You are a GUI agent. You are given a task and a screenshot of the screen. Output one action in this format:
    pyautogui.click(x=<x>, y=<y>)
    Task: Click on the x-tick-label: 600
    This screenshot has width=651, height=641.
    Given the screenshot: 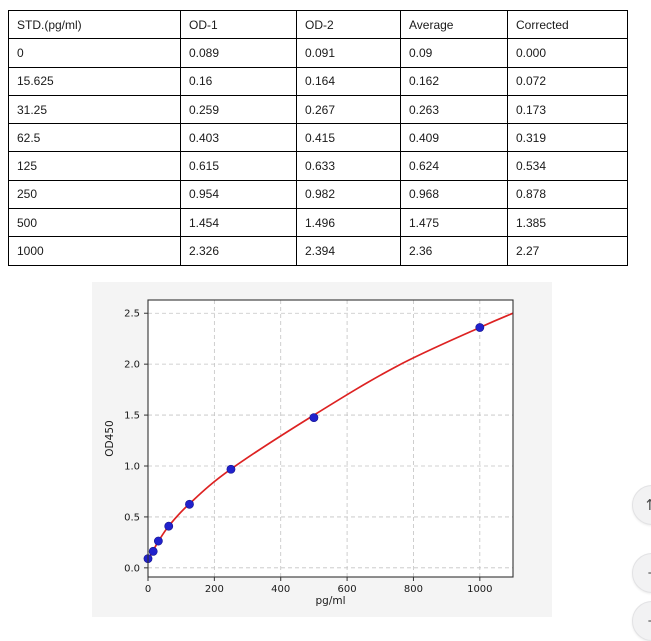 What is the action you would take?
    pyautogui.click(x=347, y=589)
    